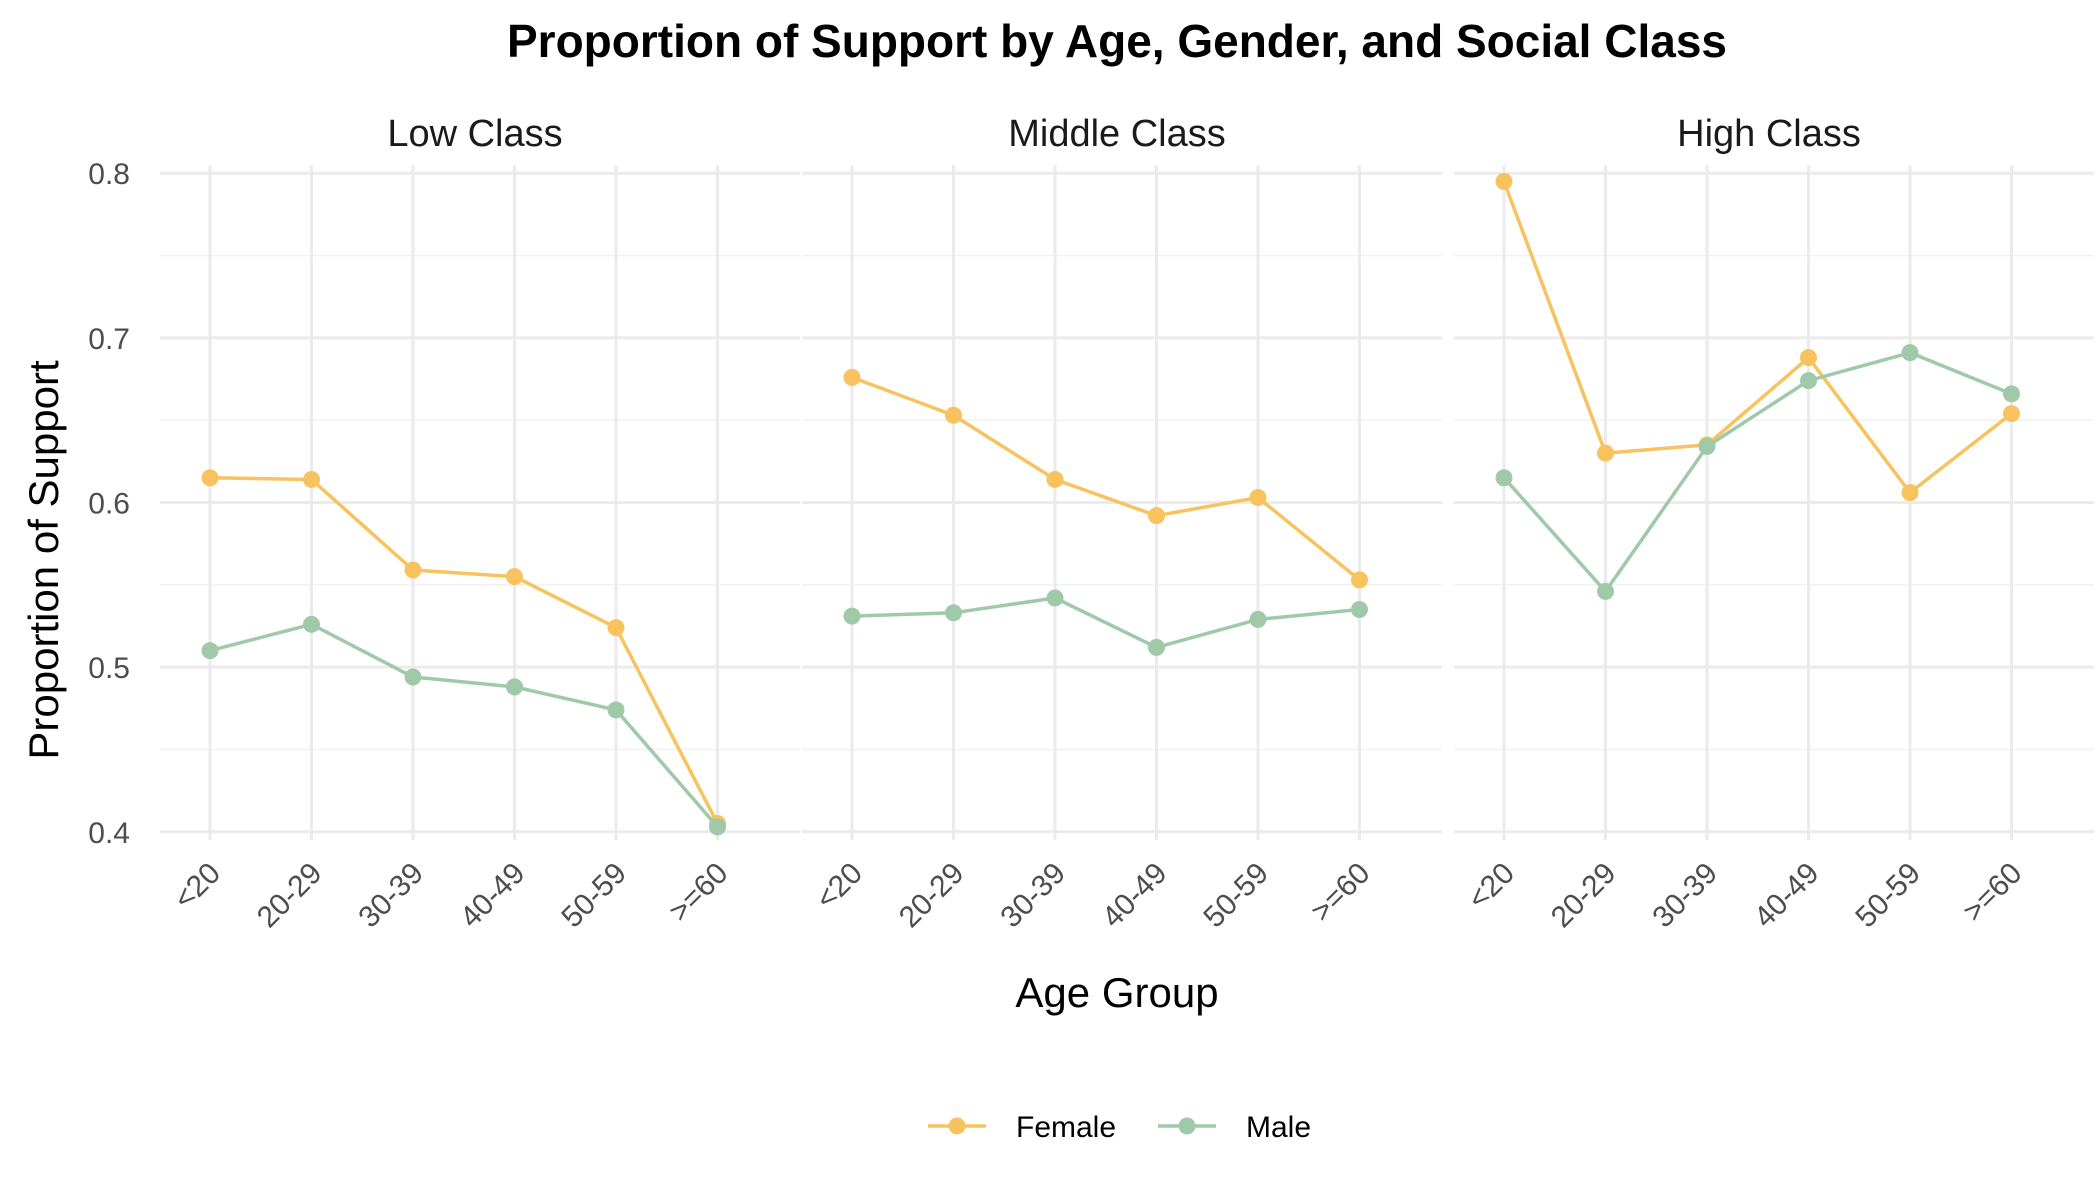  Describe the element at coordinates (1066, 1127) in the screenshot. I see `legend-label: Female` at that location.